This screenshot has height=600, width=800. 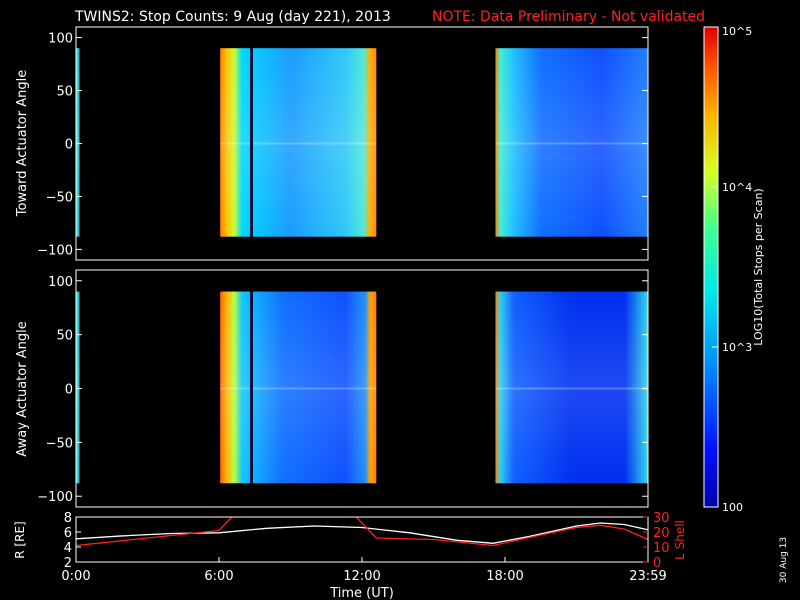 I want to click on colorbar-tick-label: 100, so click(x=732, y=507).